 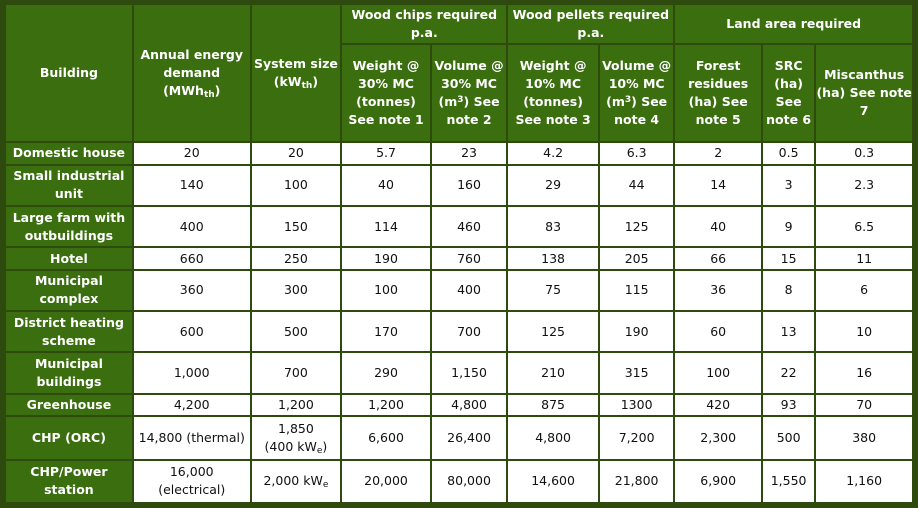 What do you see at coordinates (469, 226) in the screenshot?
I see `cell-chips-volume: 460` at bounding box center [469, 226].